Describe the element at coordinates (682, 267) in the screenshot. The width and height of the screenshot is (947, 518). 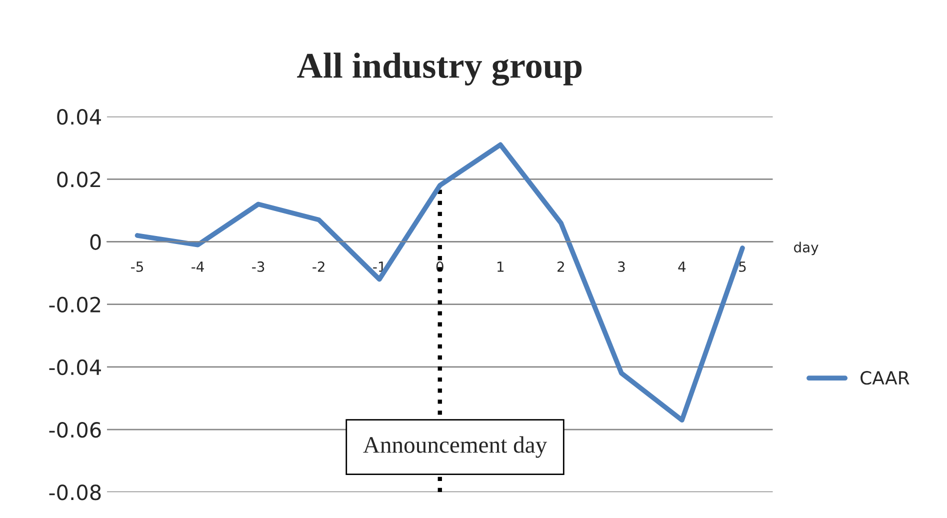
I see `x-tick-label: 4` at that location.